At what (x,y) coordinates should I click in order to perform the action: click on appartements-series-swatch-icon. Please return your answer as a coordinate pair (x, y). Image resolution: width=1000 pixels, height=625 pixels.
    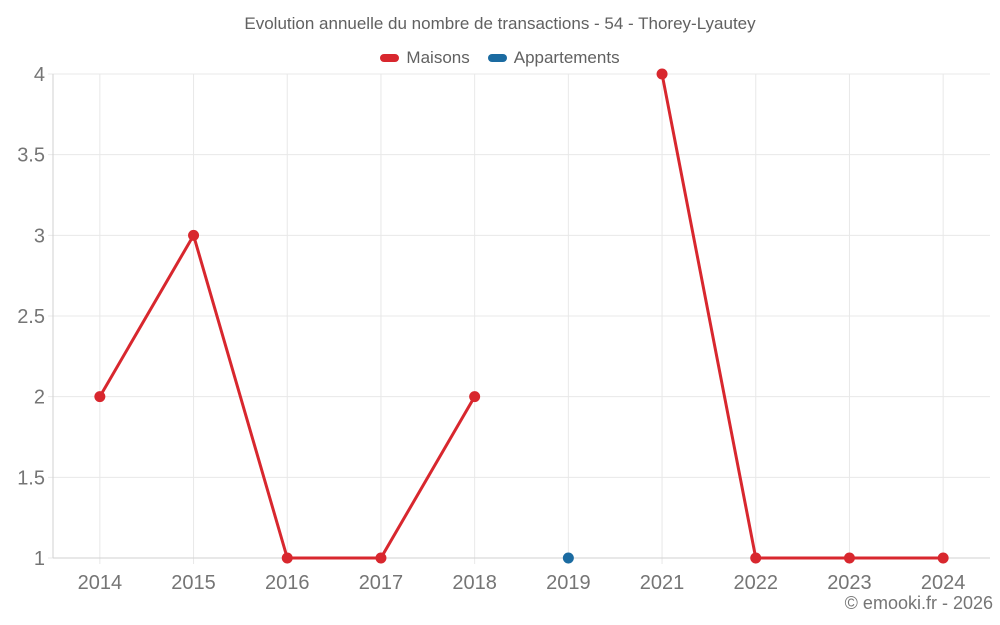
    Looking at the image, I should click on (497, 58).